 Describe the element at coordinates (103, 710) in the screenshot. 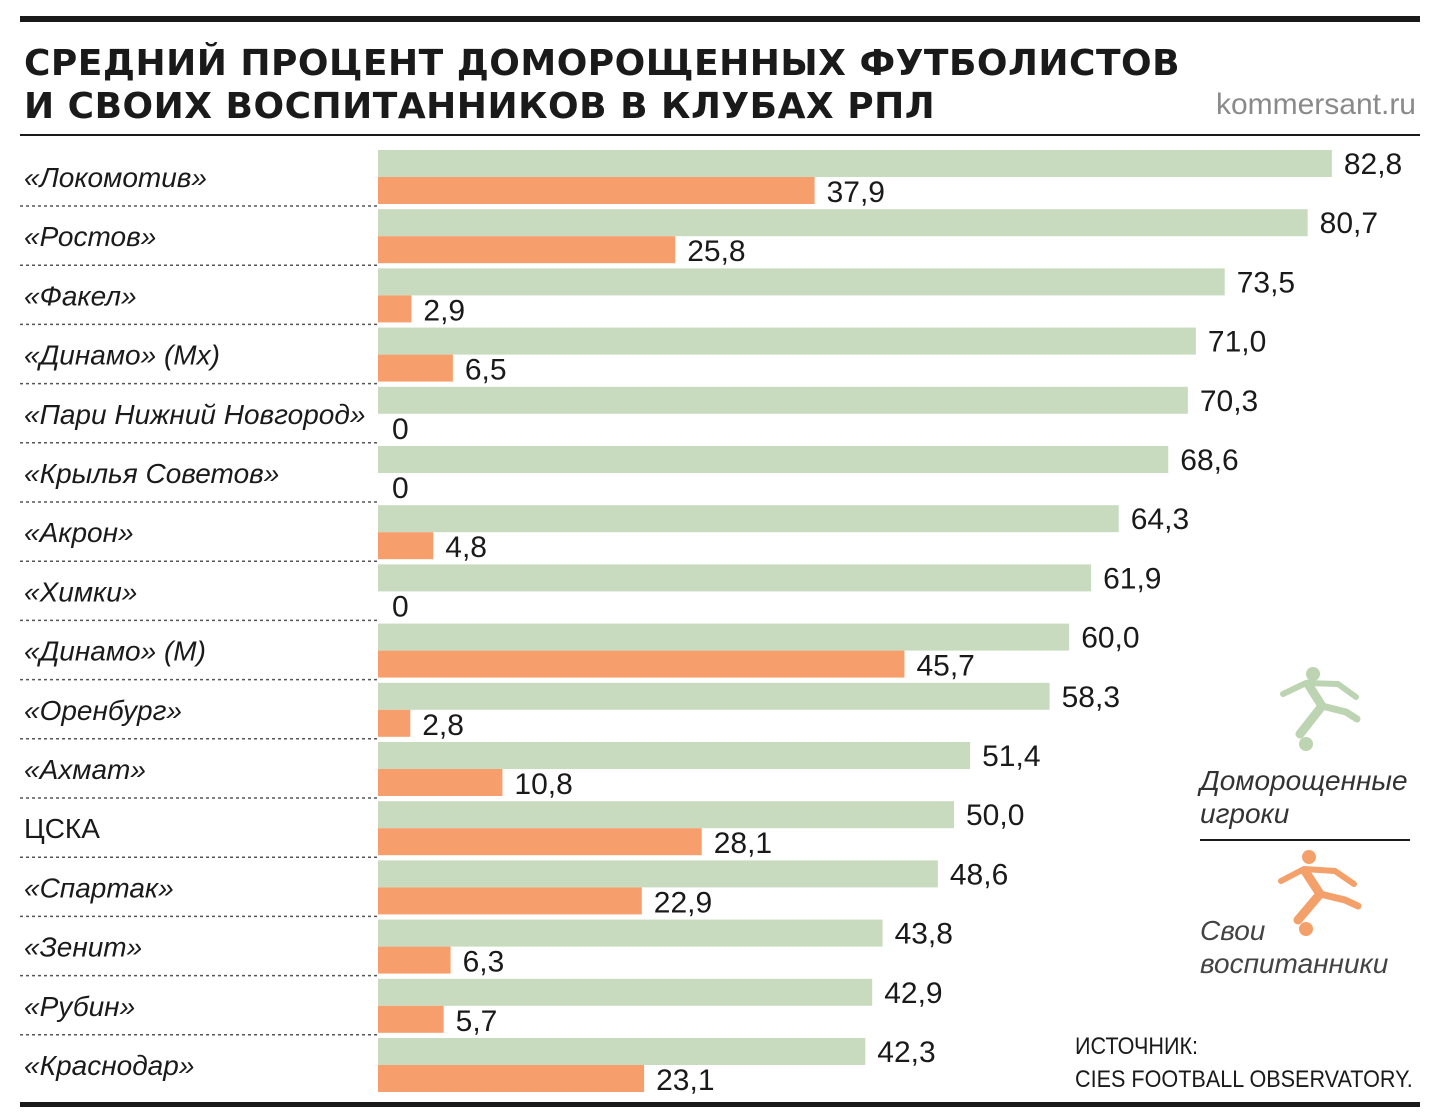

I see `category-label: «Оренбург»` at that location.